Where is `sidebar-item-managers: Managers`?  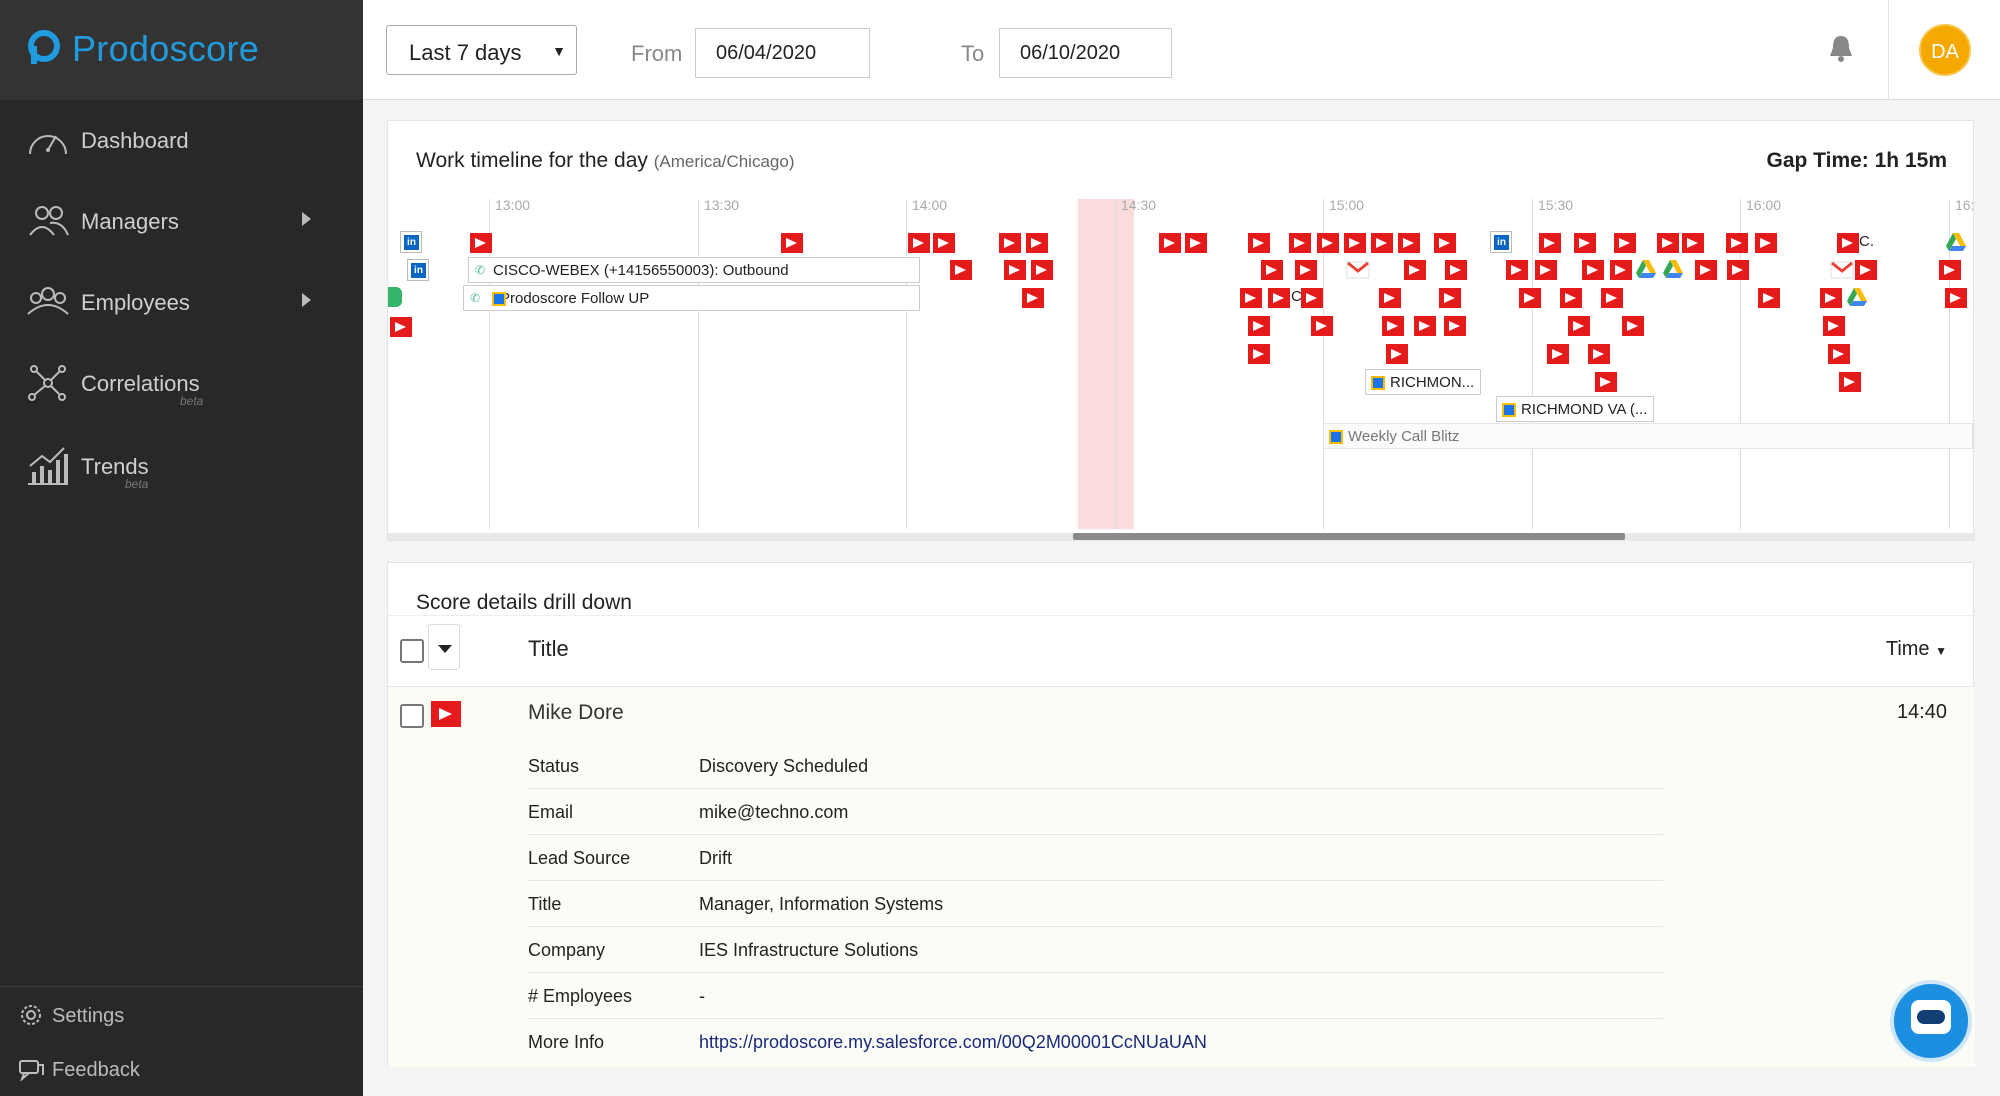 sidebar-item-managers: Managers is located at coordinates (181, 220).